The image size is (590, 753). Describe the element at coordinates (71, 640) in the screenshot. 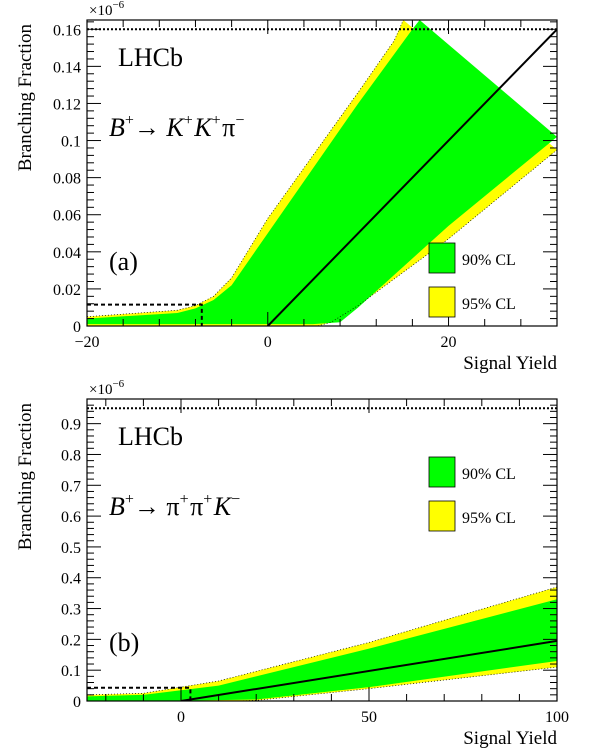

I see `y-tick-label: 0.2` at that location.